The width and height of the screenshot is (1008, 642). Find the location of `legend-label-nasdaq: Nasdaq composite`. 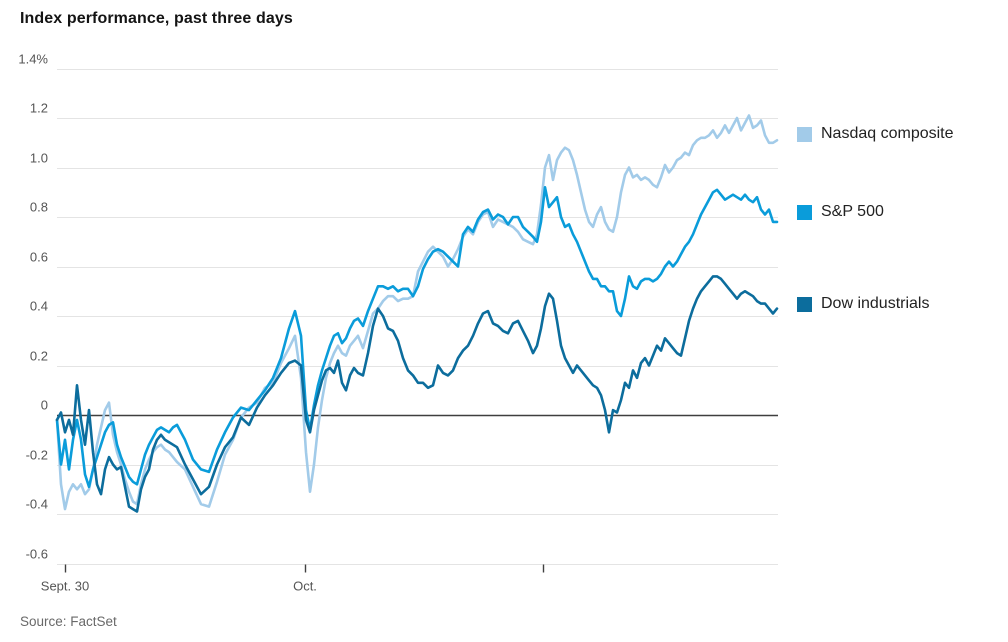

legend-label-nasdaq: Nasdaq composite is located at coordinates (887, 133).